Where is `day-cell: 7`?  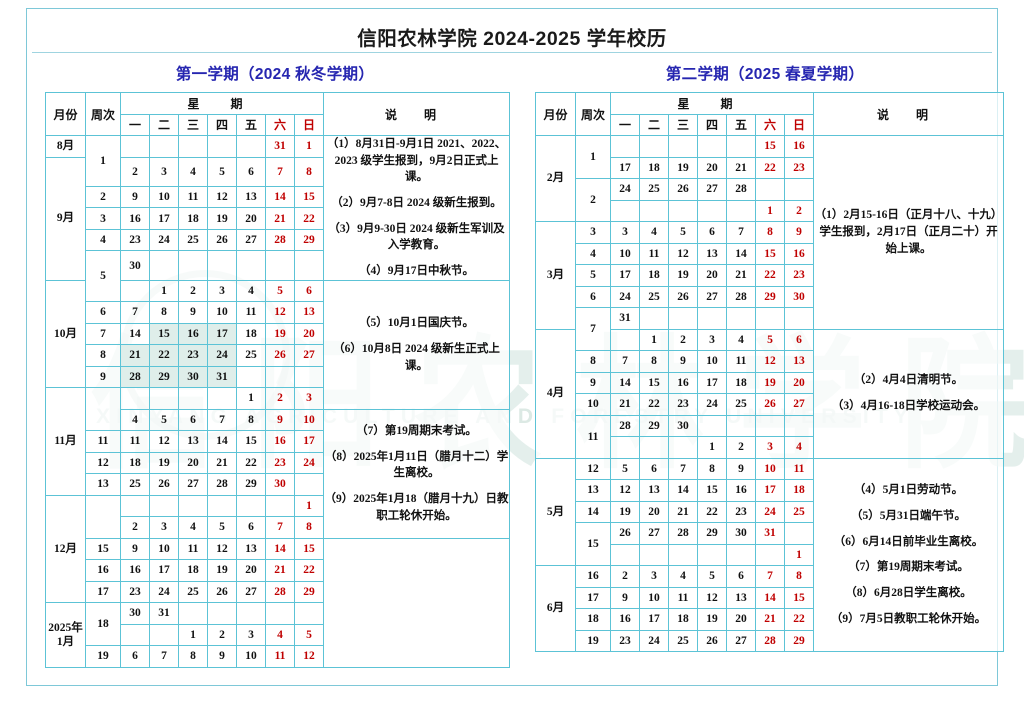
day-cell: 7 is located at coordinates (280, 171).